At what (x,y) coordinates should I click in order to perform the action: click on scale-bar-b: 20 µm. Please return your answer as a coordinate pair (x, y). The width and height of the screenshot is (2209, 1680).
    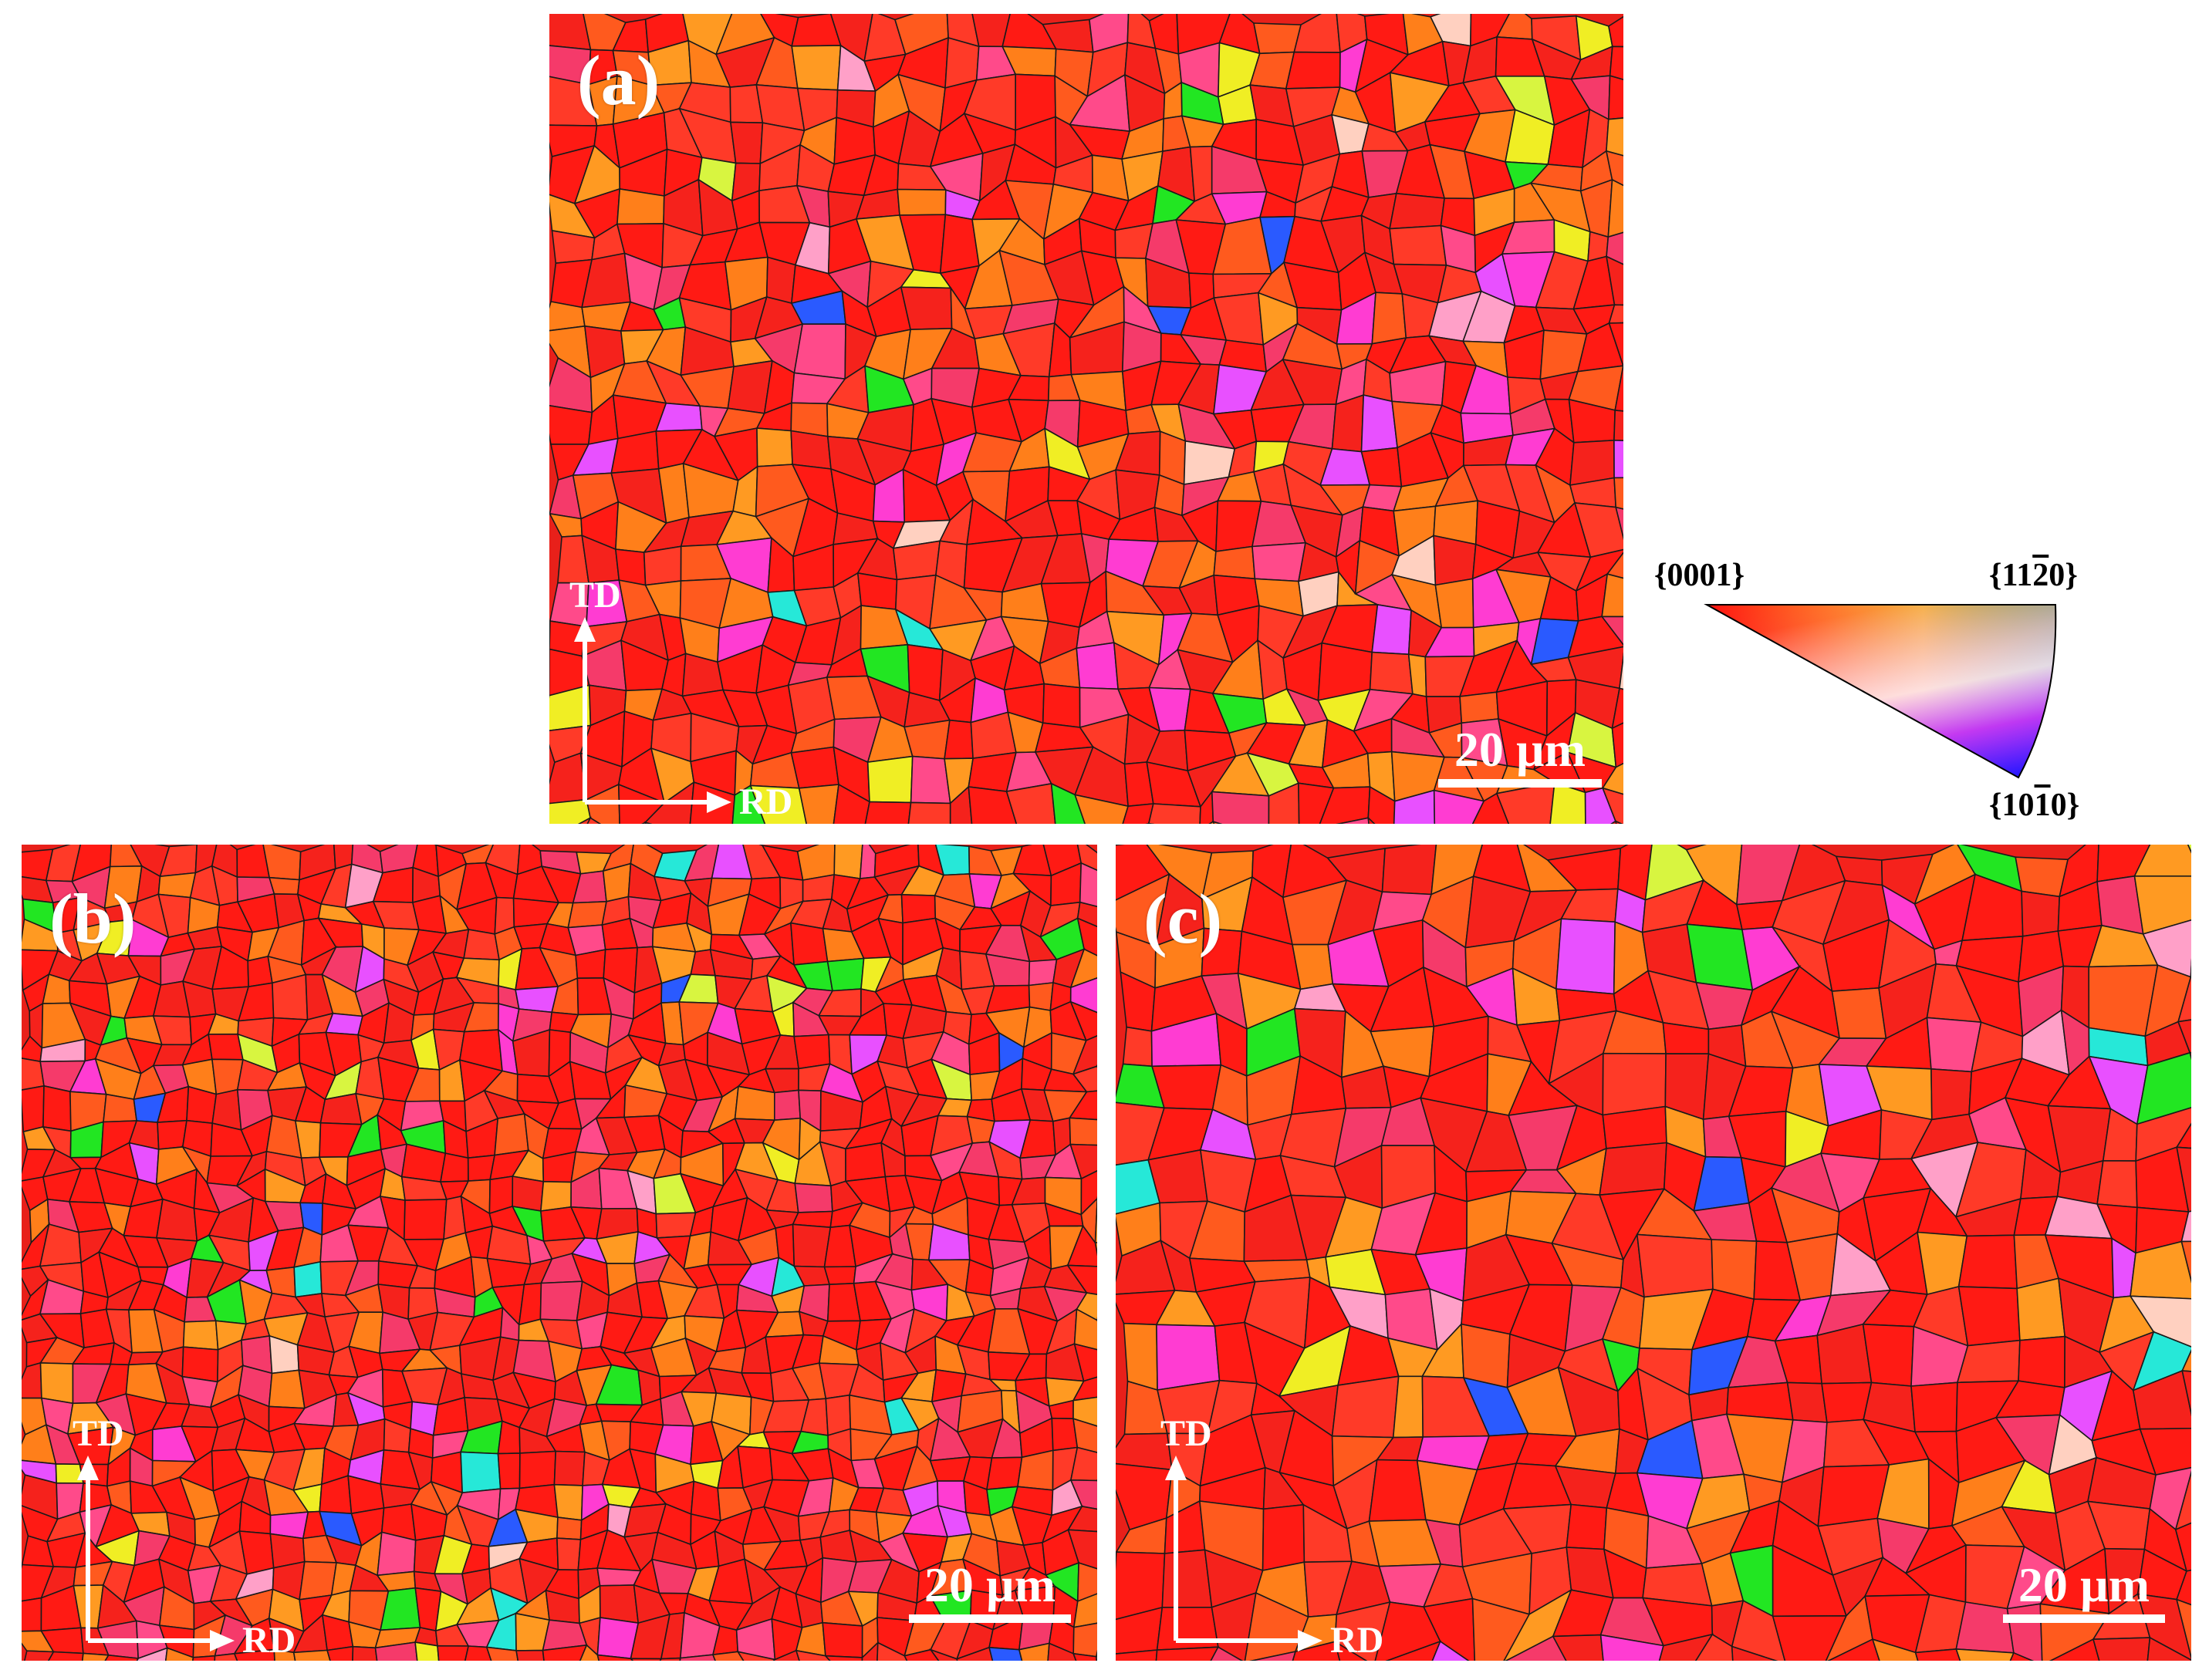
    Looking at the image, I should click on (990, 1592).